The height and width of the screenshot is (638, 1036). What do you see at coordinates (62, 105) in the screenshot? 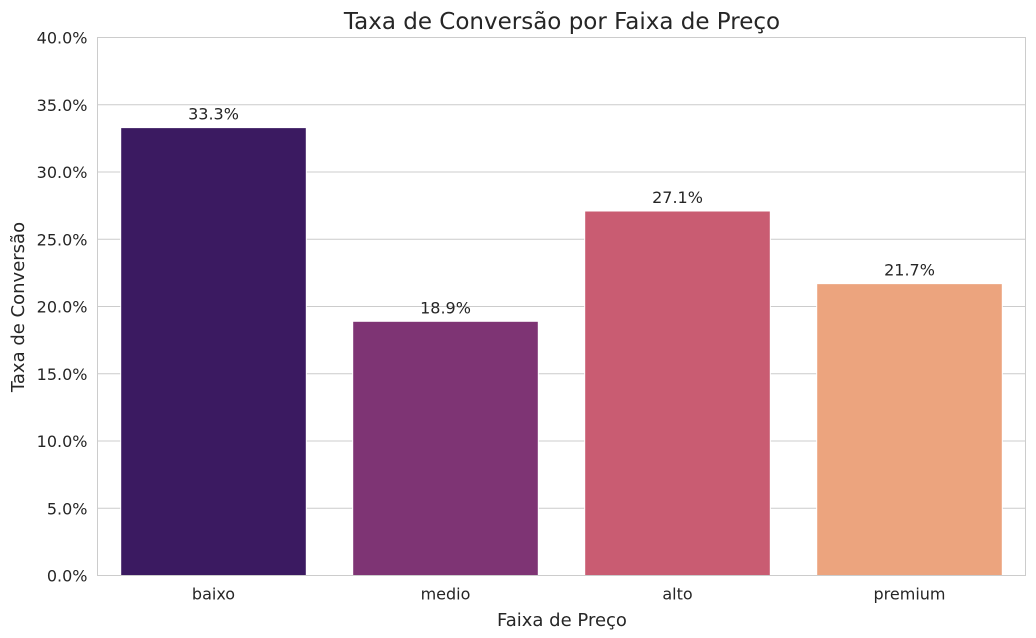
I see `y-tick-label: 35.0%` at bounding box center [62, 105].